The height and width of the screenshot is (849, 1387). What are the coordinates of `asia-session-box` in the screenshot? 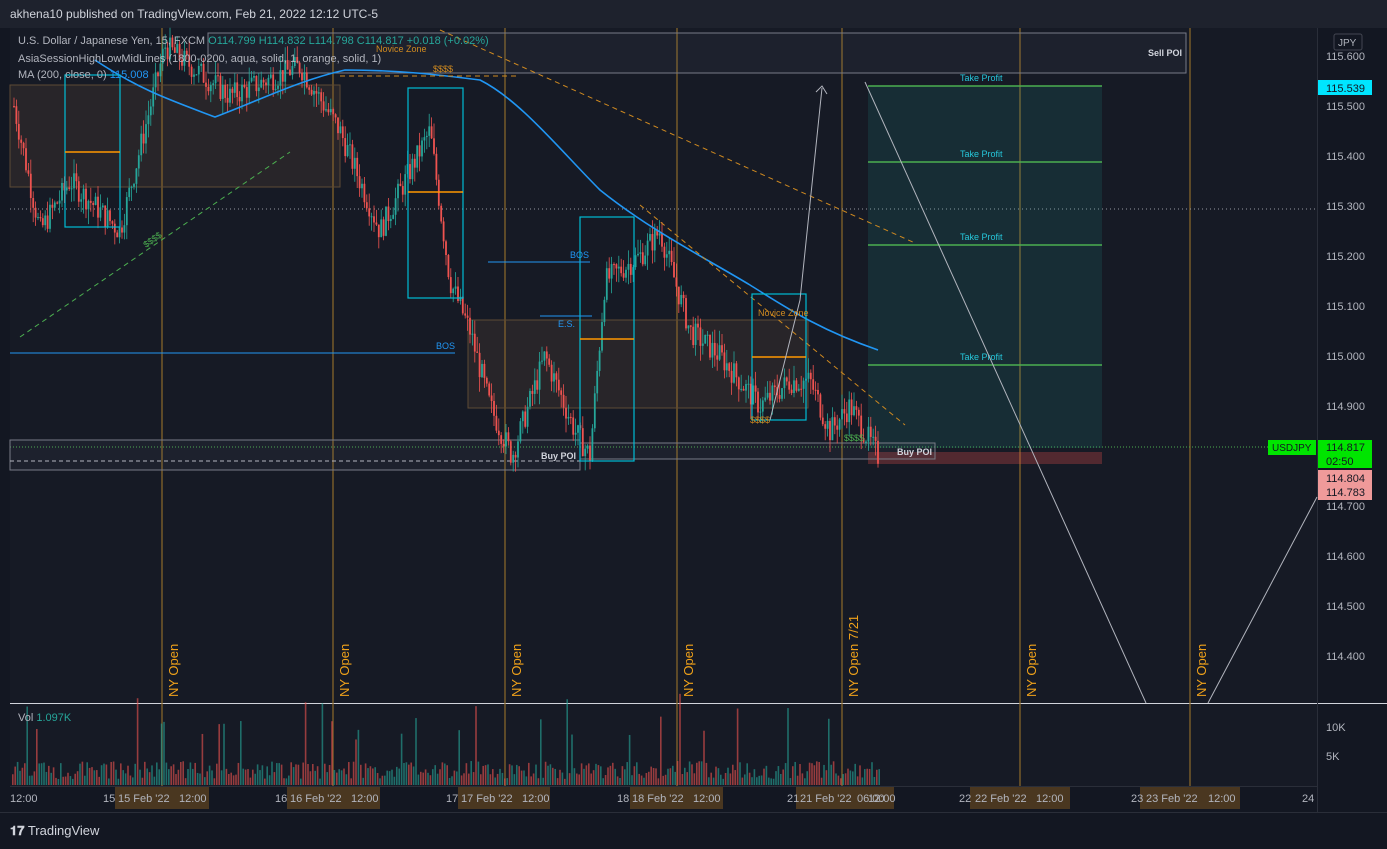 It's located at (92, 151).